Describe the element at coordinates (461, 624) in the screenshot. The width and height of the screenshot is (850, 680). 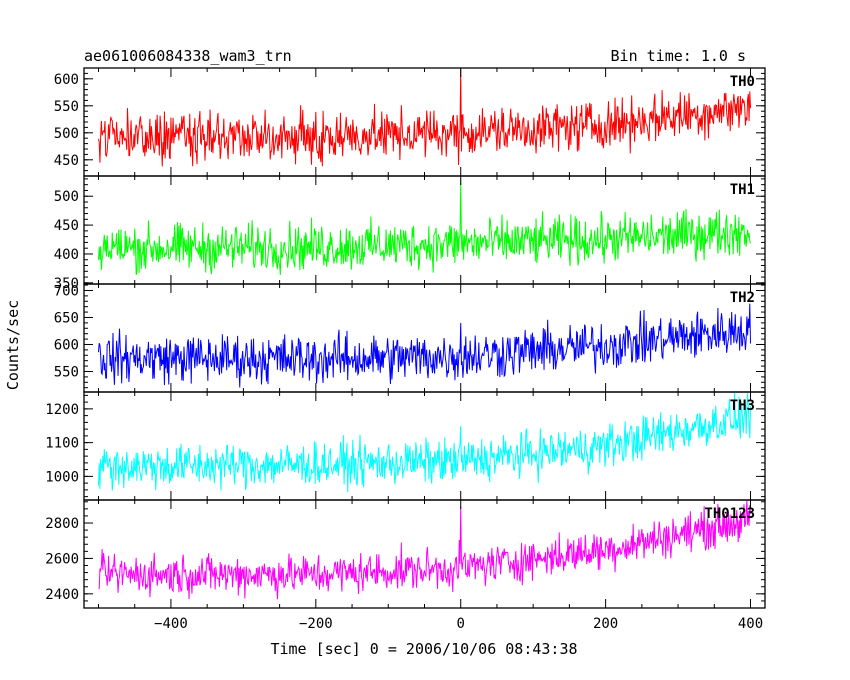
I see `x-tick-label: 0` at that location.